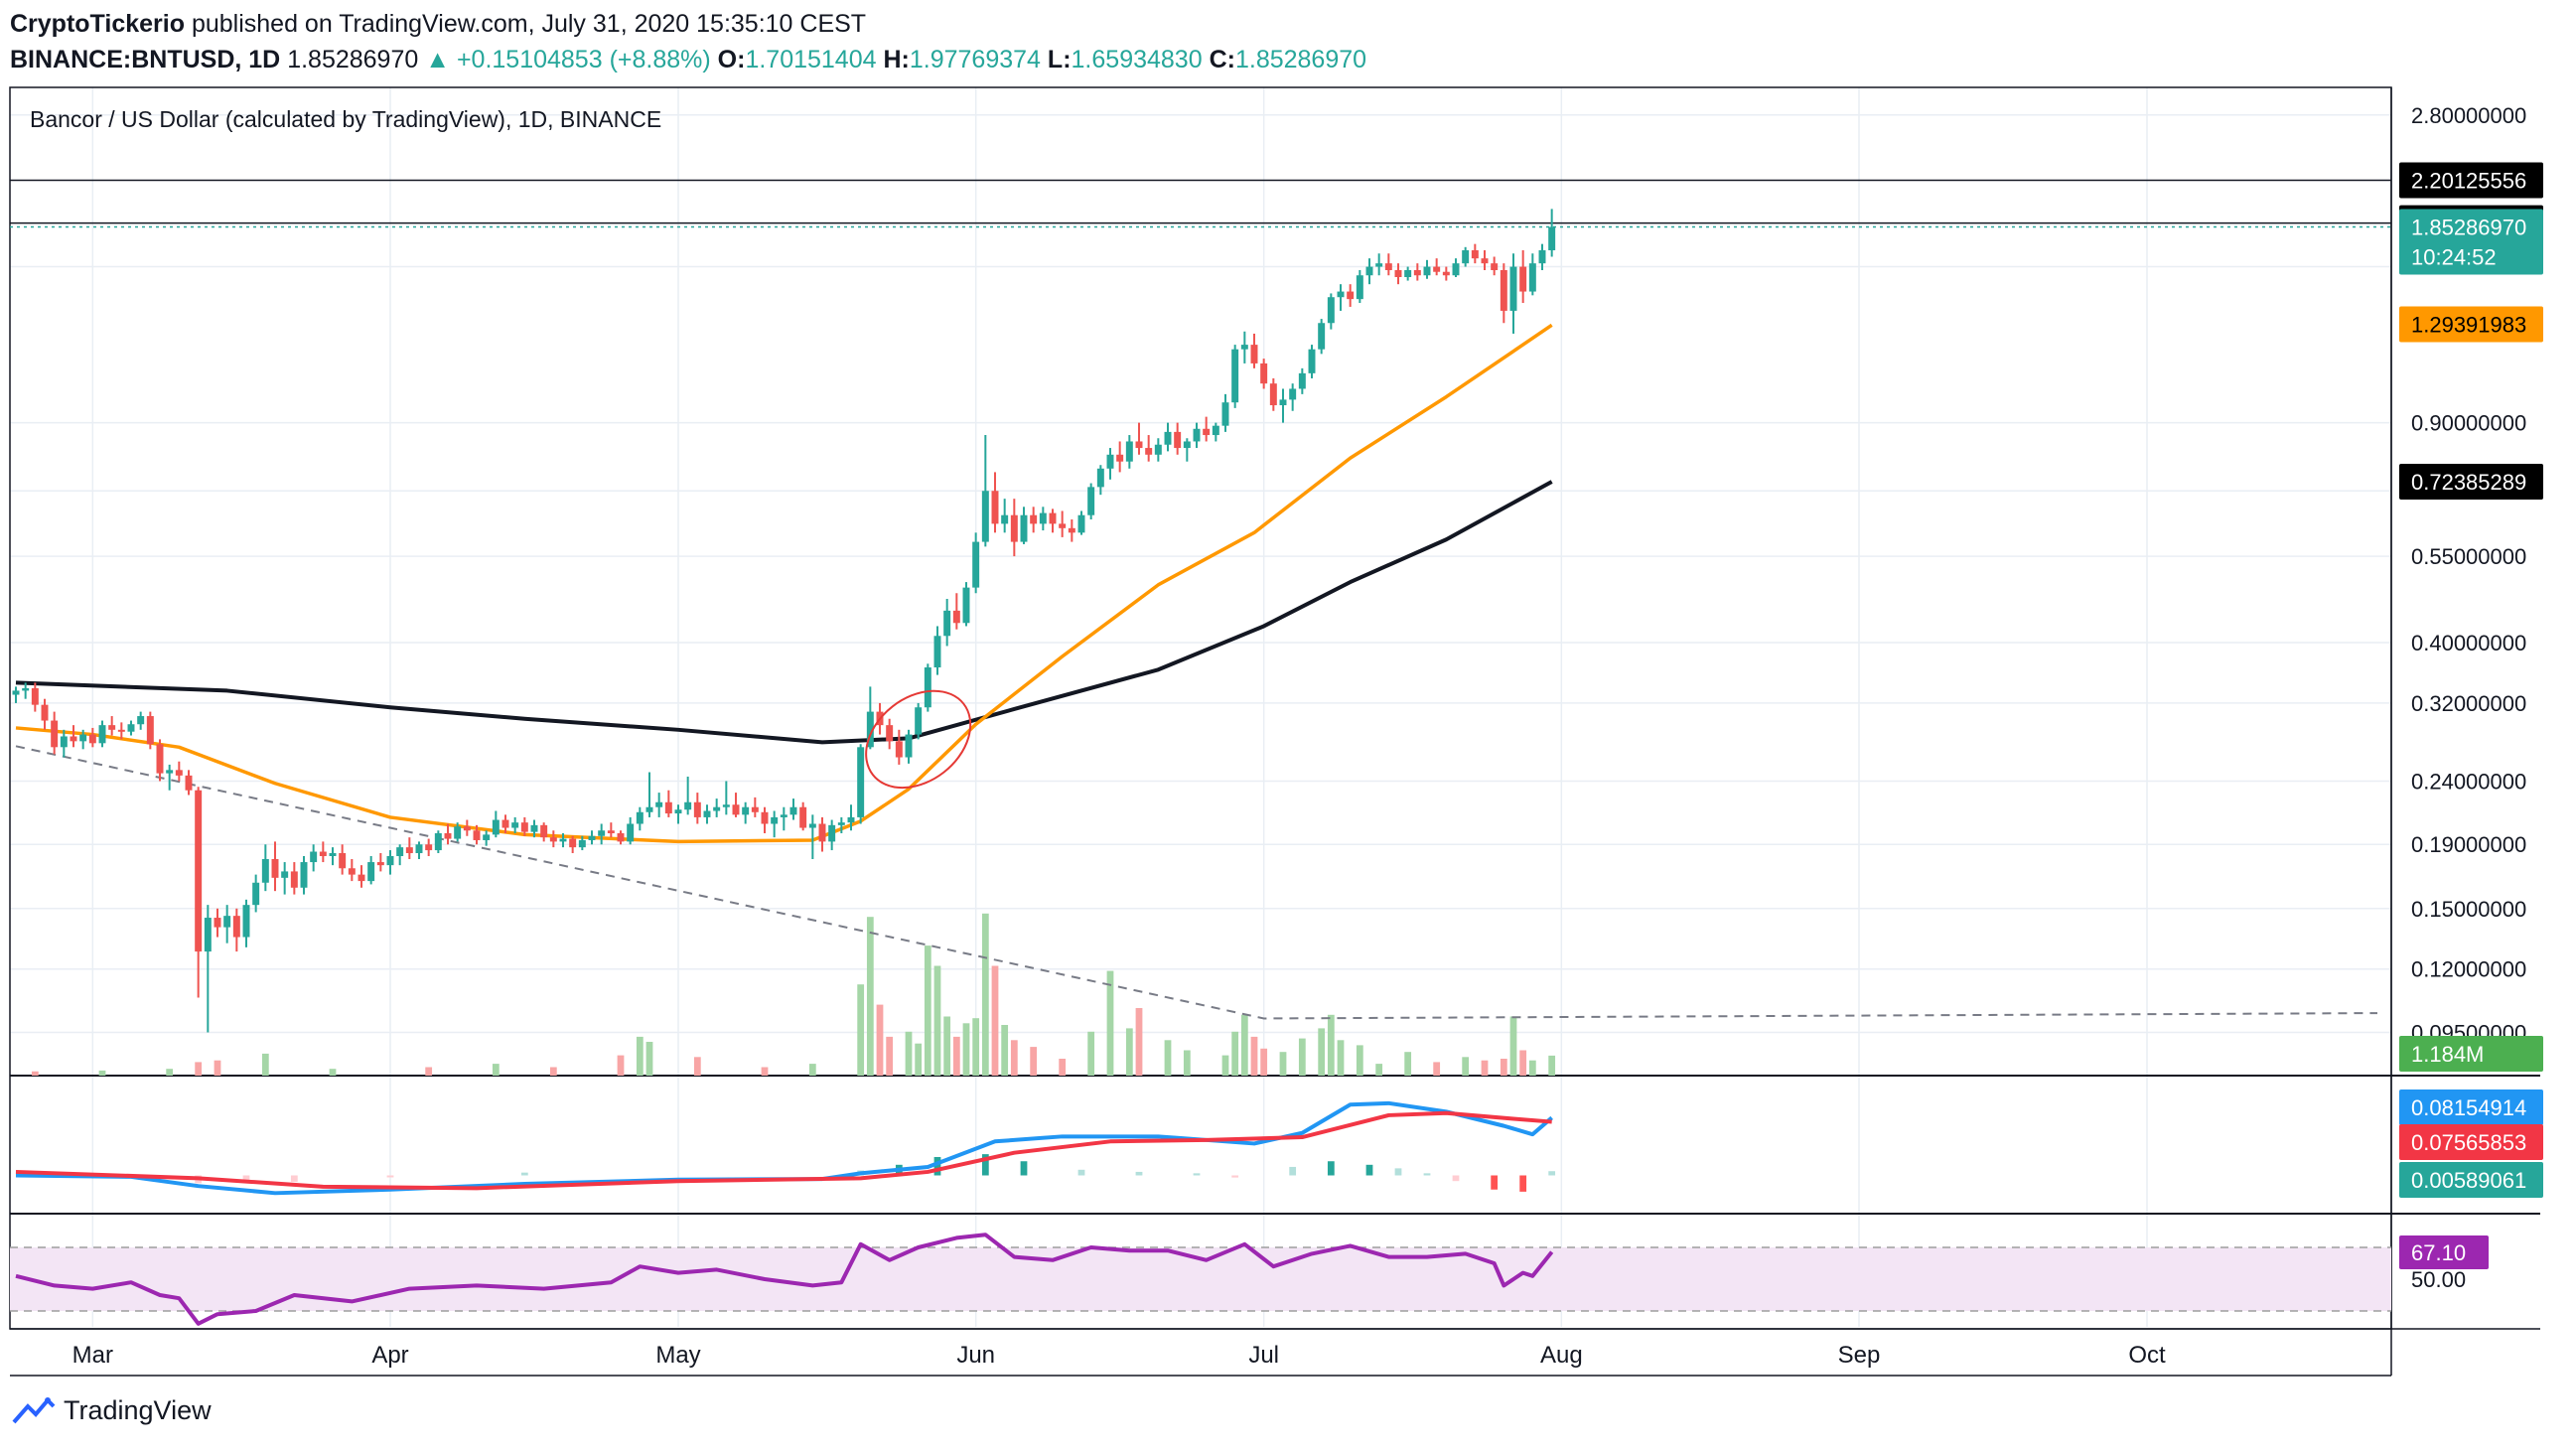 Image resolution: width=2576 pixels, height=1452 pixels. What do you see at coordinates (145, 59) in the screenshot?
I see `symbol-label: BINANCE:BNTUSD, 1D` at bounding box center [145, 59].